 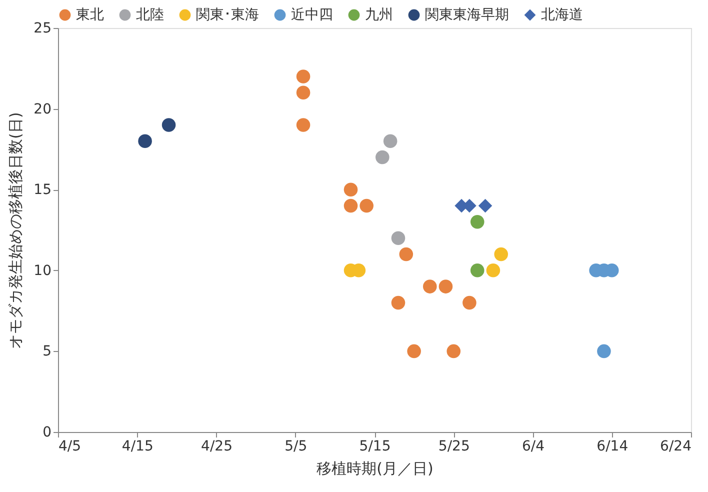 I want to click on y-tick-label: 15, so click(x=43, y=190).